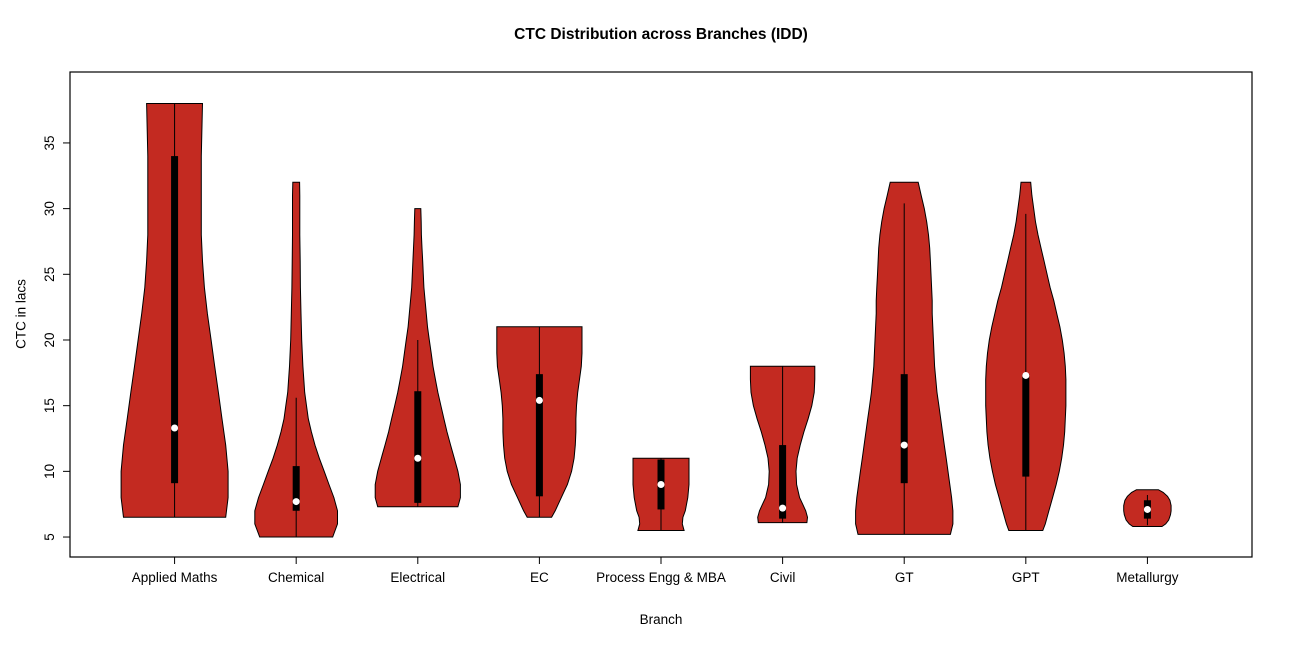 Image resolution: width=1294 pixels, height=653 pixels. Describe the element at coordinates (1026, 577) in the screenshot. I see `x-tick-label-7: GPT` at that location.